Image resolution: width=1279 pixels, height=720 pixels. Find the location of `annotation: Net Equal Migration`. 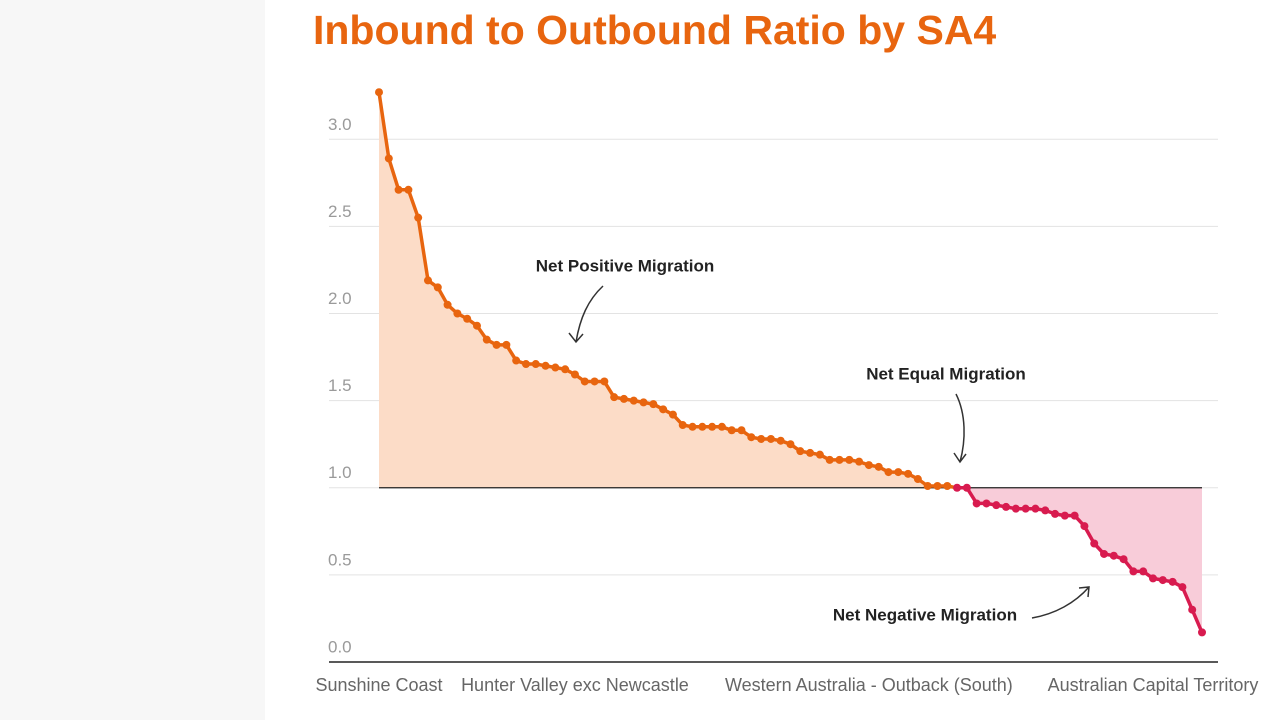

annotation: Net Equal Migration is located at coordinates (946, 373).